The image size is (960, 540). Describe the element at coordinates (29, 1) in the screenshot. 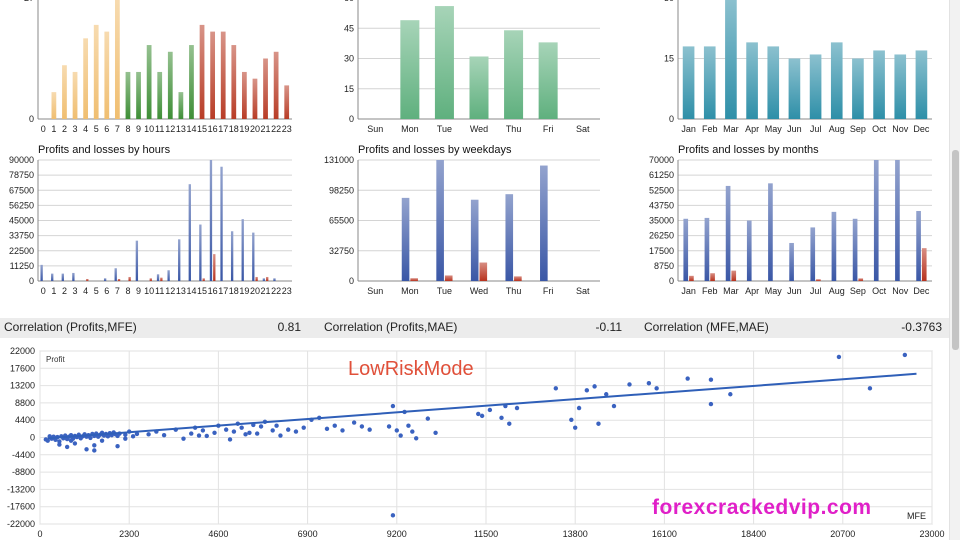

I see `y-tick-label: 27` at that location.